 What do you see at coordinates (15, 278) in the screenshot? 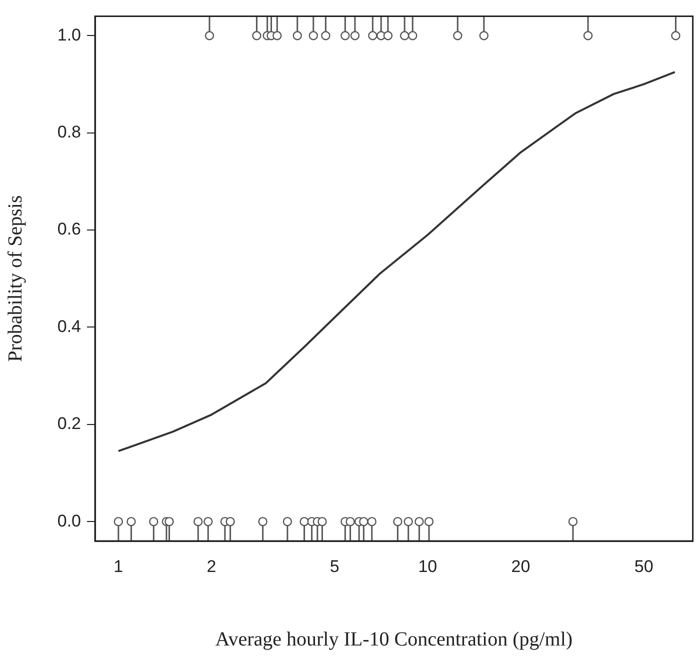
I see `y-axis-title: Probability of Sepsis` at bounding box center [15, 278].